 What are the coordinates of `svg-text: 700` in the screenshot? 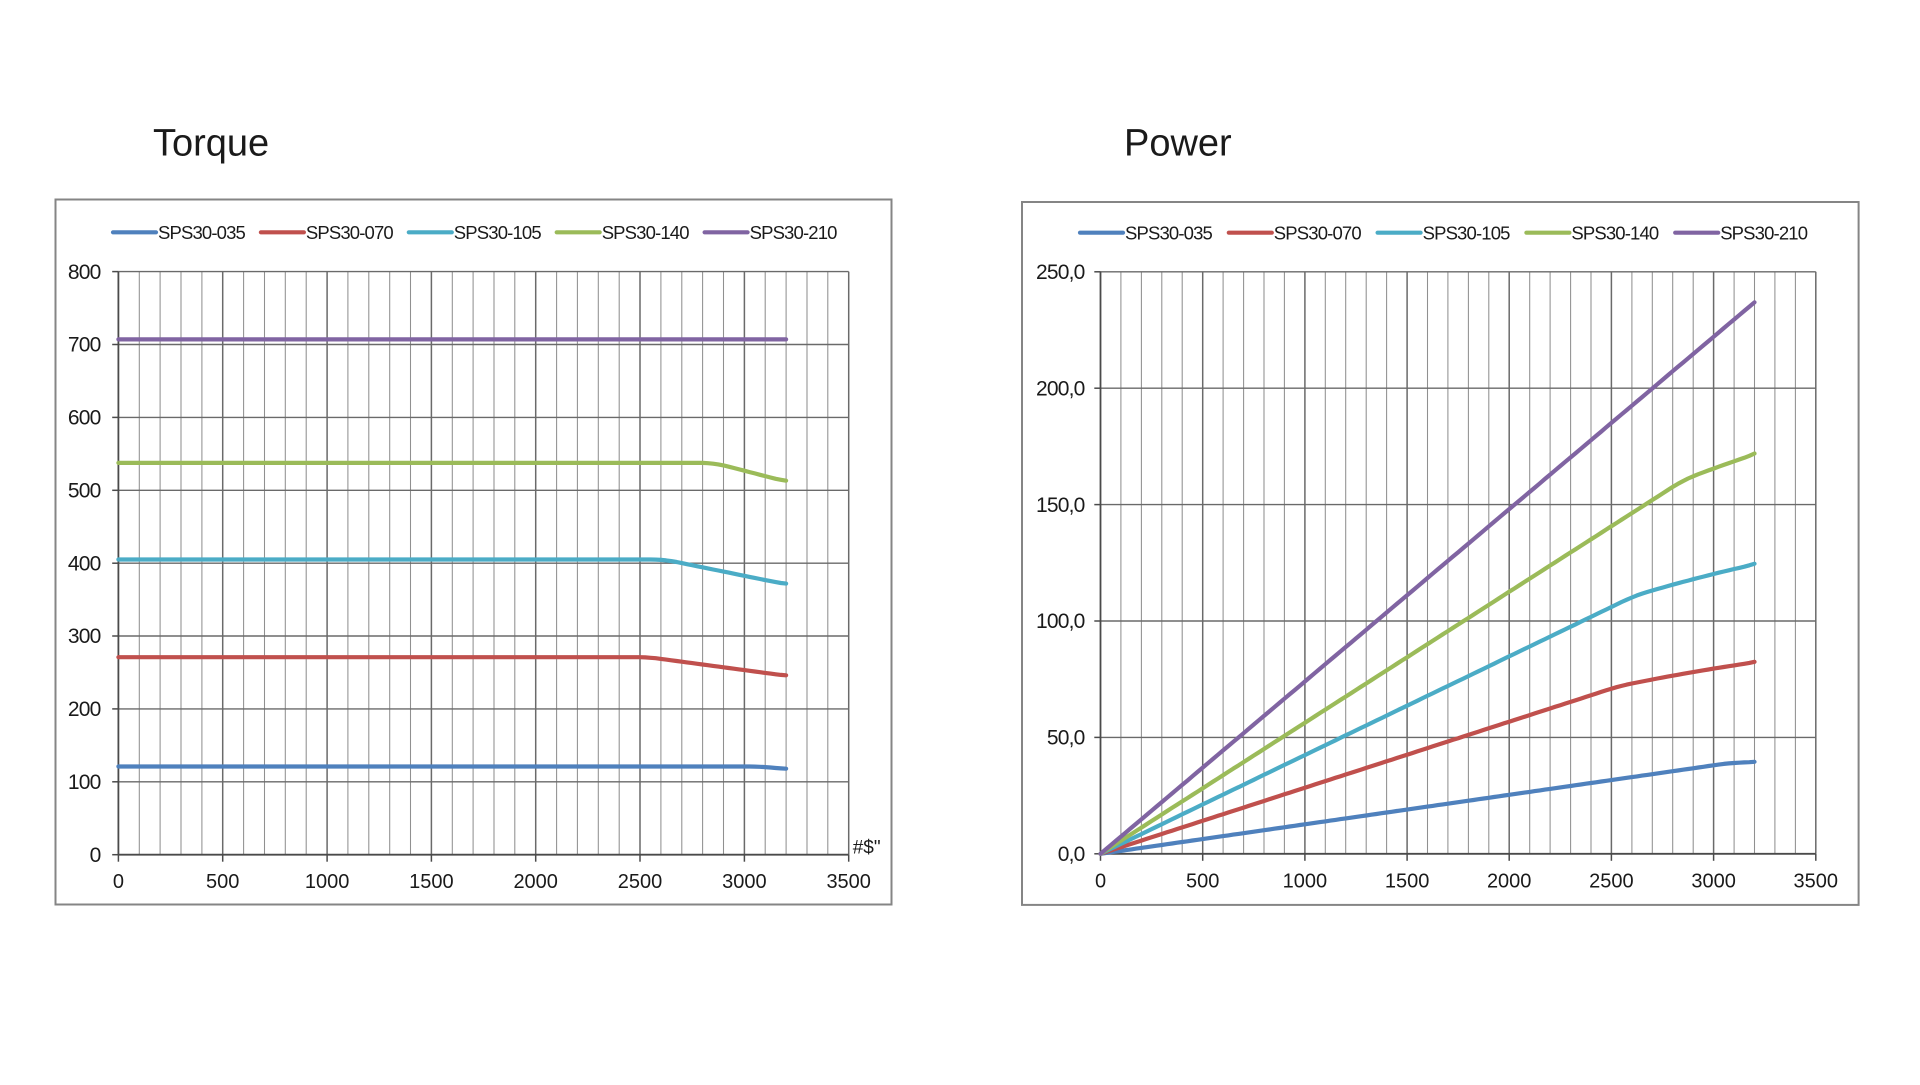 It's located at (84, 345).